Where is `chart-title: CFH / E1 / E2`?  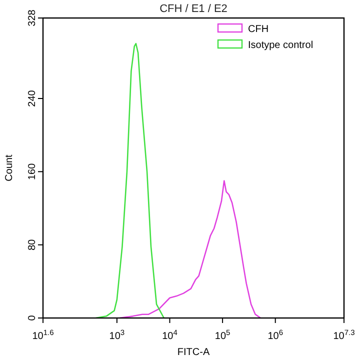
chart-title: CFH / E1 / E2 is located at coordinates (194, 9).